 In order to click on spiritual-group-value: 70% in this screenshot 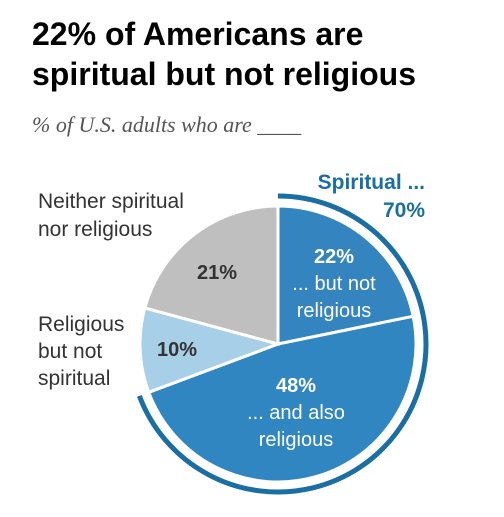, I will do `click(404, 210)`.